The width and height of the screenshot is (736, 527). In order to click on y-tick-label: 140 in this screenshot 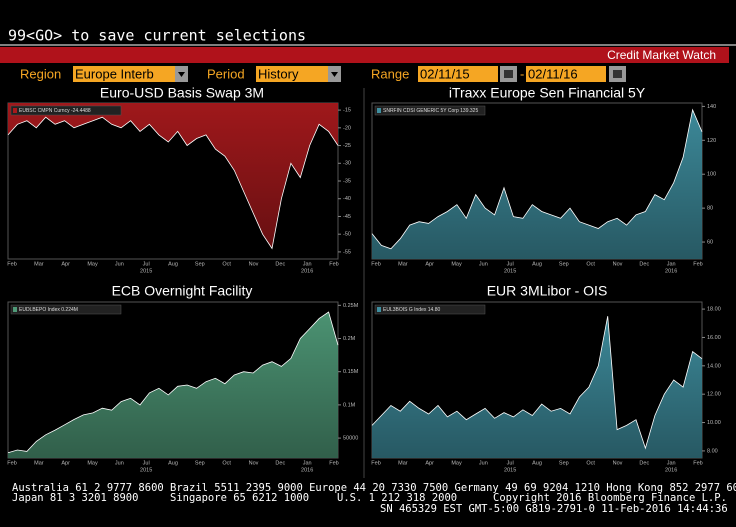, I will do `click(711, 107)`.